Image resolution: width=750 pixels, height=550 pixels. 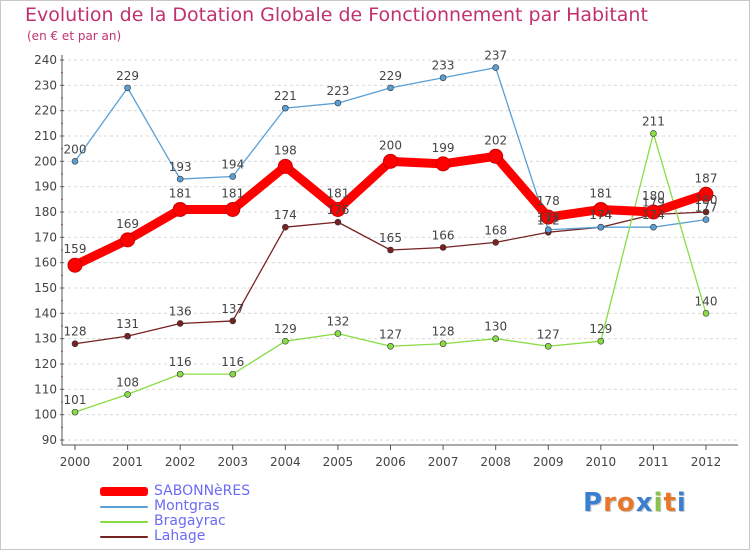 What do you see at coordinates (285, 329) in the screenshot?
I see `data-label: 129` at bounding box center [285, 329].